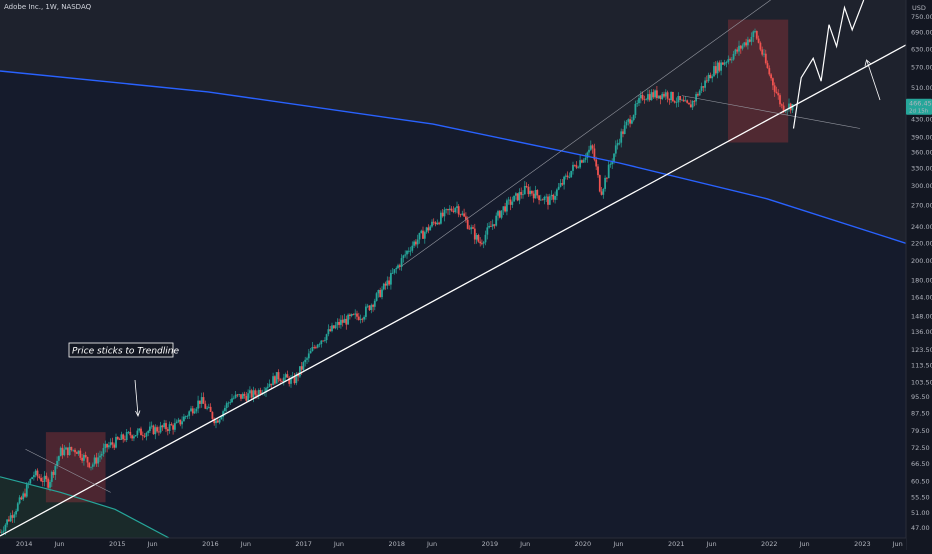 The image size is (932, 554). I want to click on time-axis, so click(453, 544).